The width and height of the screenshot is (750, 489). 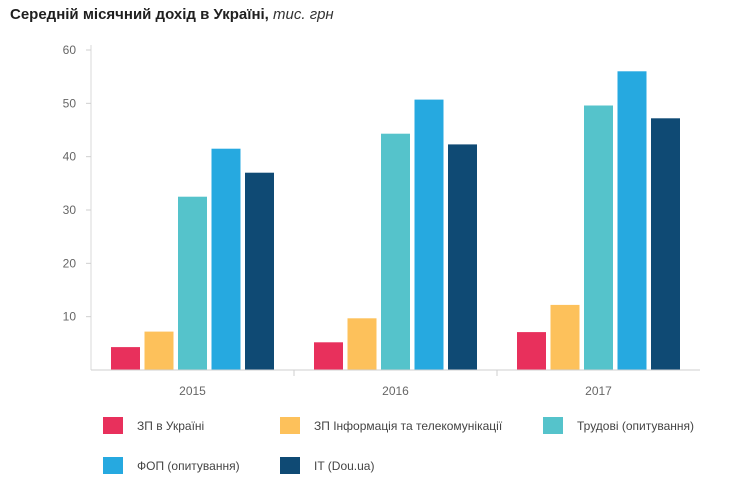 What do you see at coordinates (139, 14) in the screenshot?
I see `chart-title-main: Середній місячний дохід в Україні,` at bounding box center [139, 14].